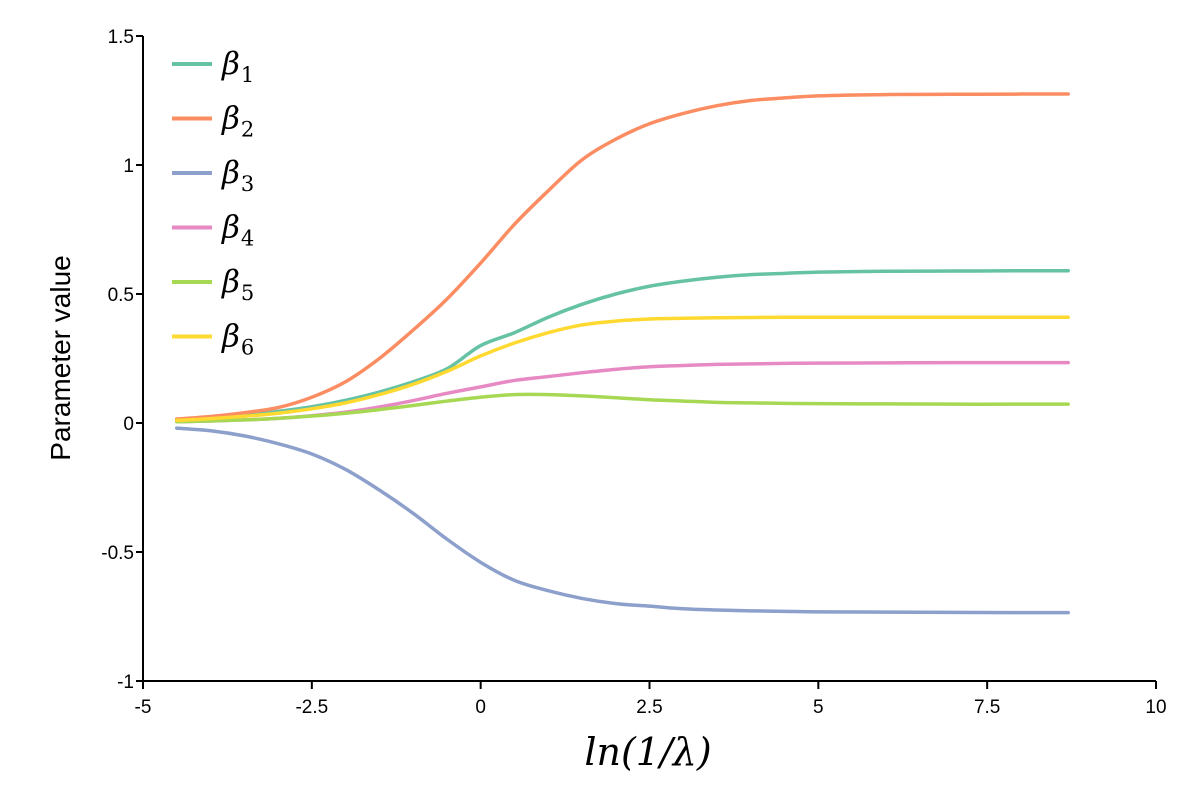  I want to click on legend-label: β3, so click(237, 175).